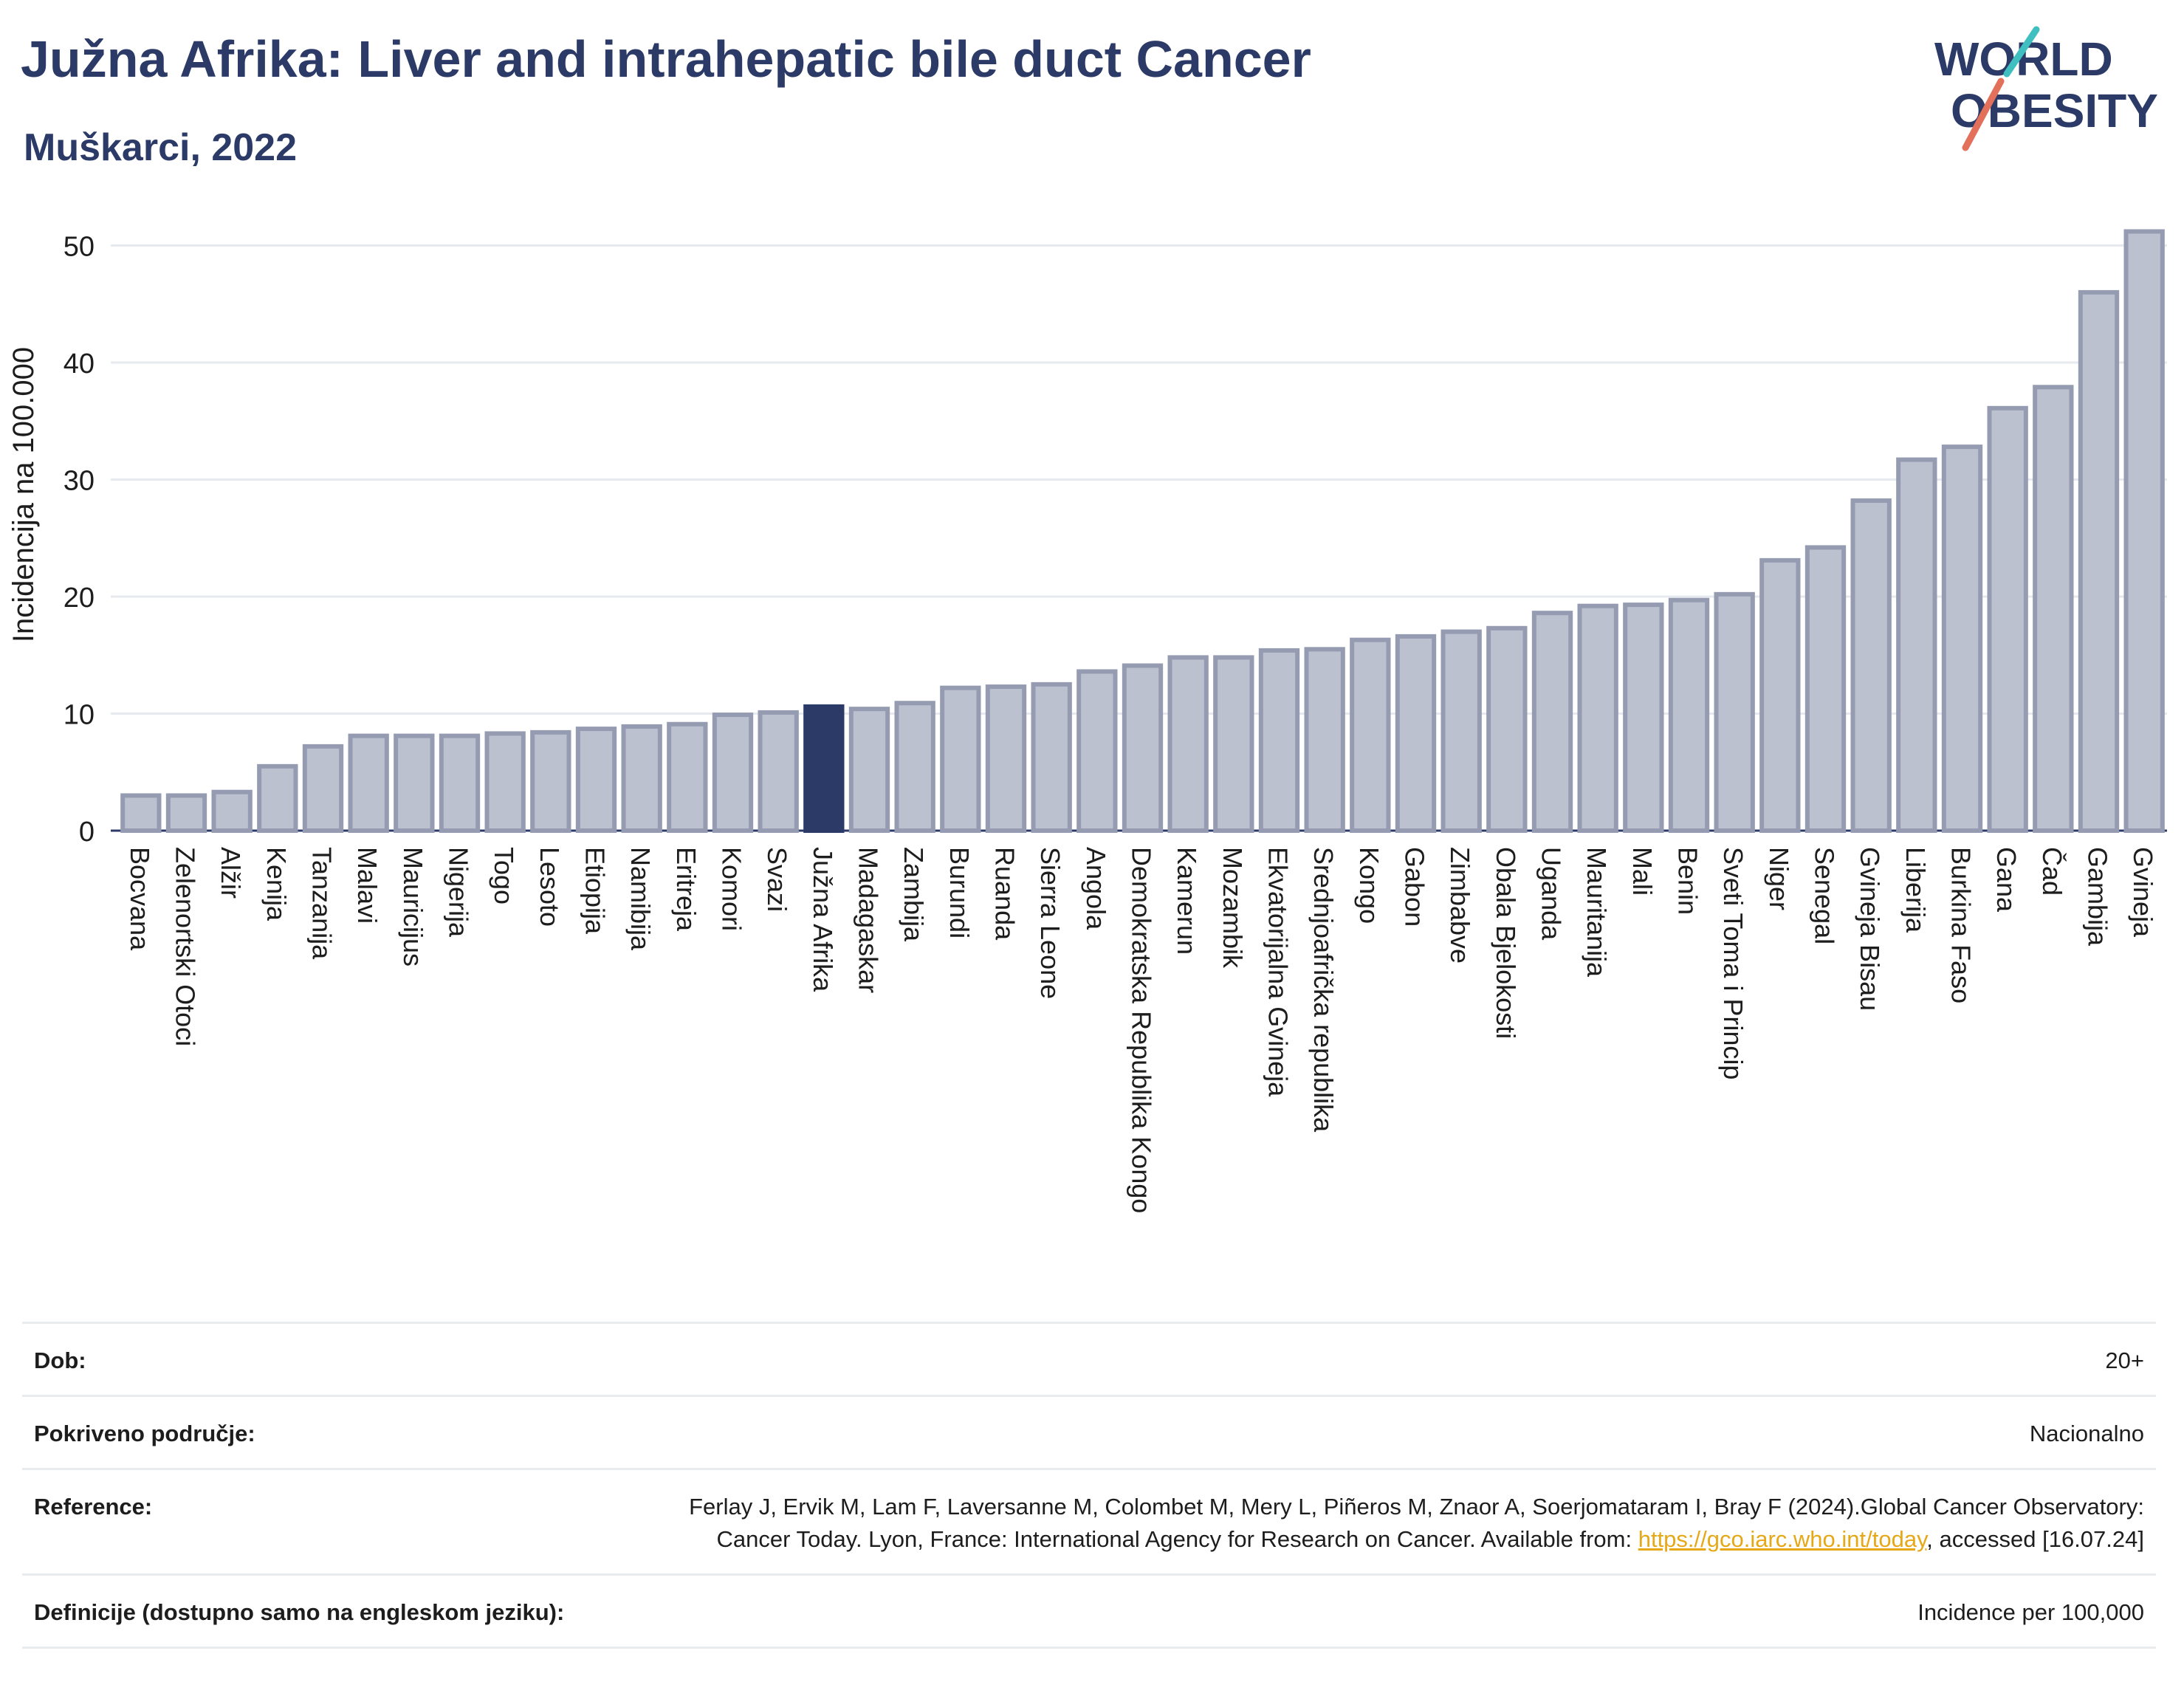 The height and width of the screenshot is (1696, 2184). Describe the element at coordinates (2046, 88) in the screenshot. I see `world-obesity-logo: WORLD OBESITY` at that location.